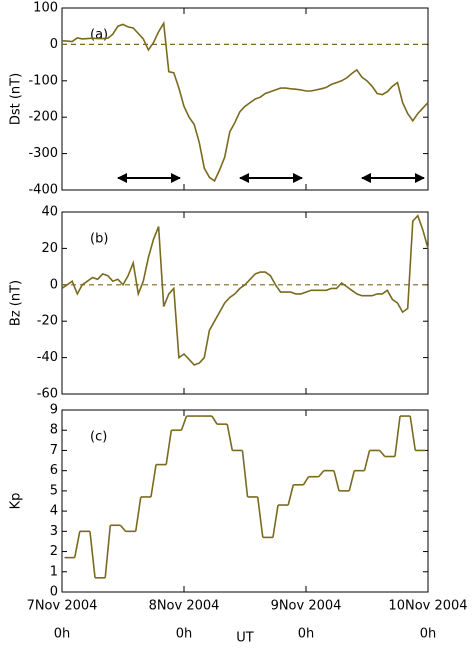  Describe the element at coordinates (54, 571) in the screenshot. I see `y-tick-label: 1` at that location.